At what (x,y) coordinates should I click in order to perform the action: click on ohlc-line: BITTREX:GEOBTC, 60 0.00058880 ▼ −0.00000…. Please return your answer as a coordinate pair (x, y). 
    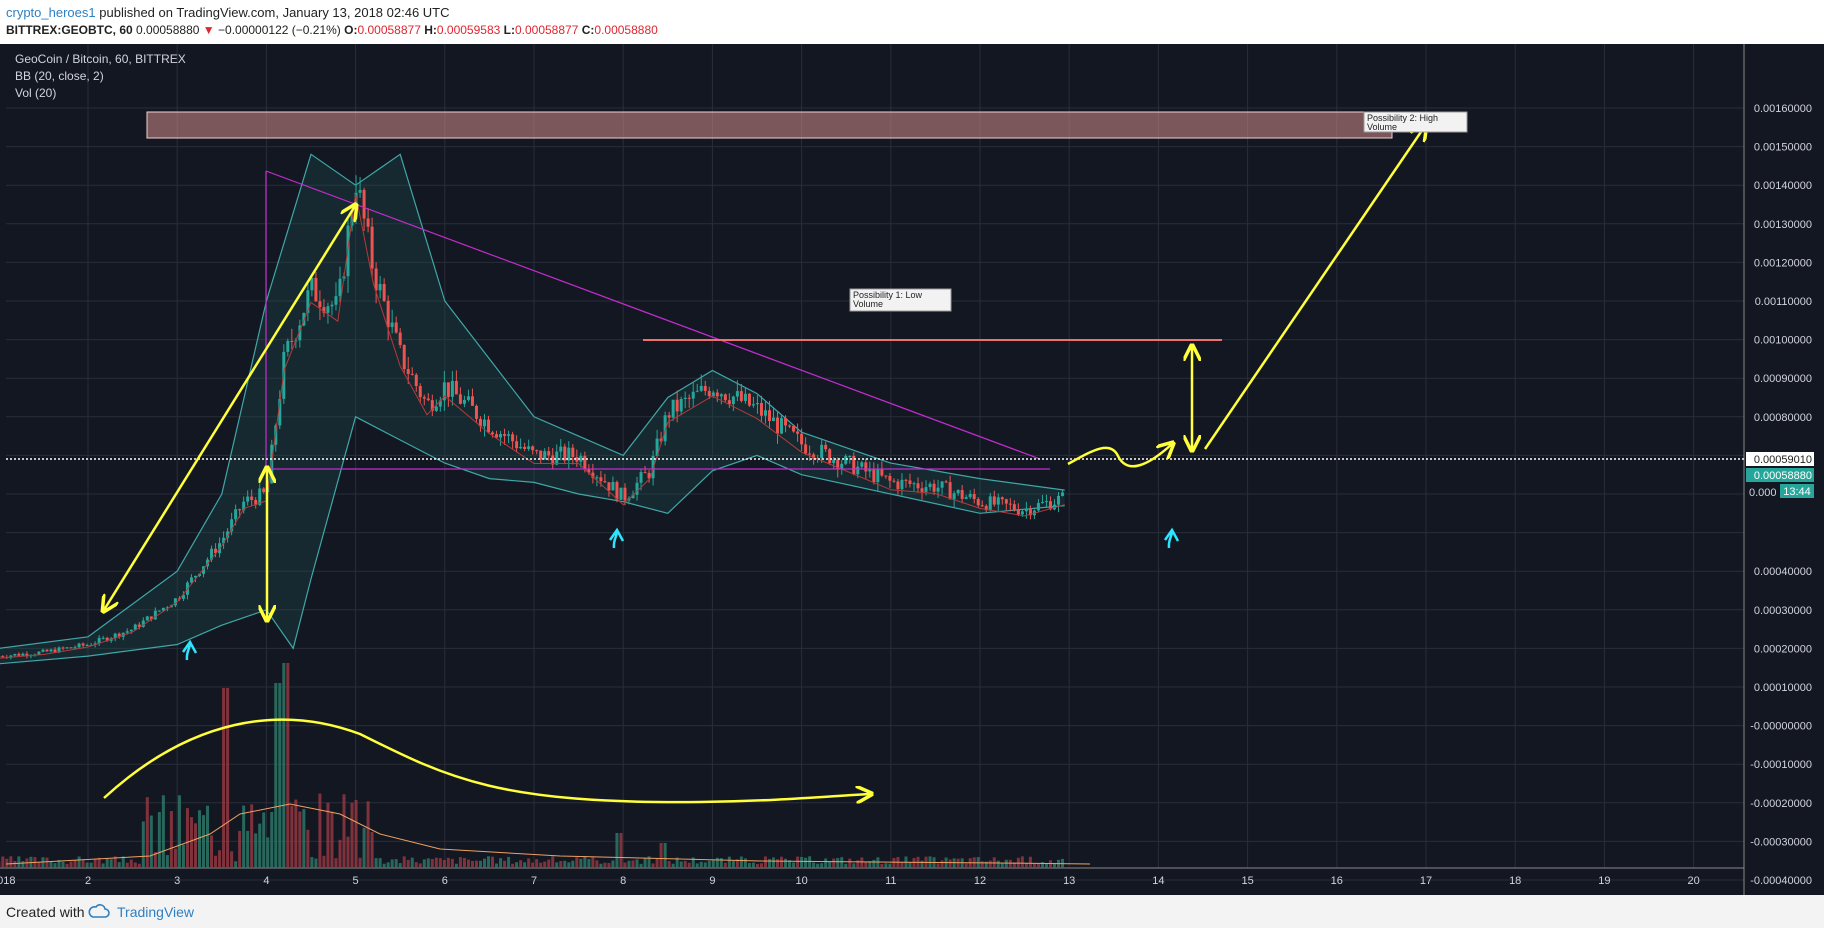
    Looking at the image, I should click on (332, 30).